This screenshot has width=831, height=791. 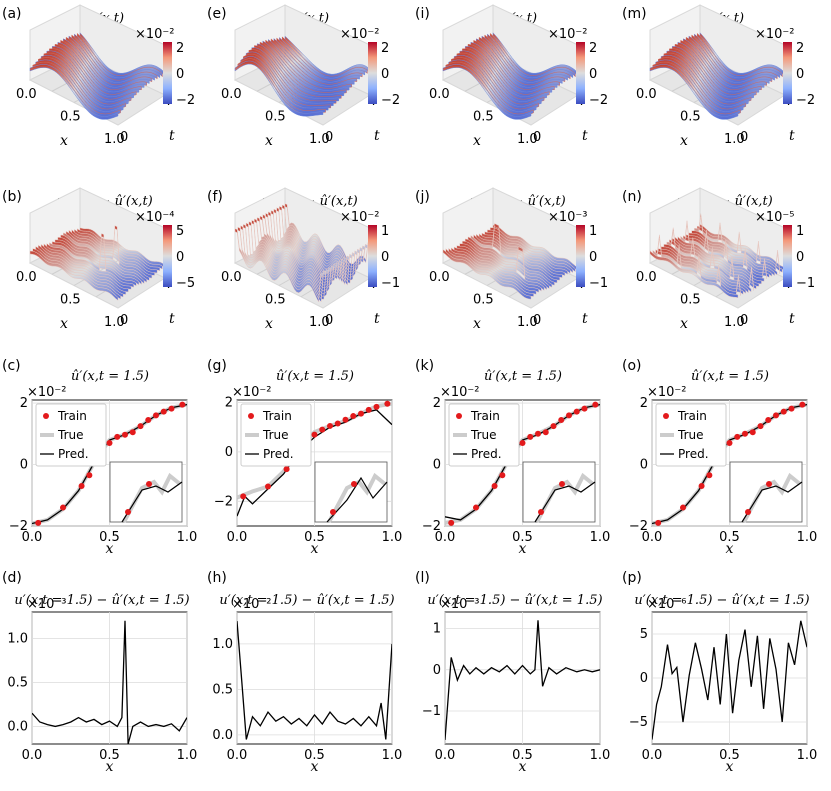 What do you see at coordinates (172, 319) in the screenshot?
I see `t-axis-label: t` at bounding box center [172, 319].